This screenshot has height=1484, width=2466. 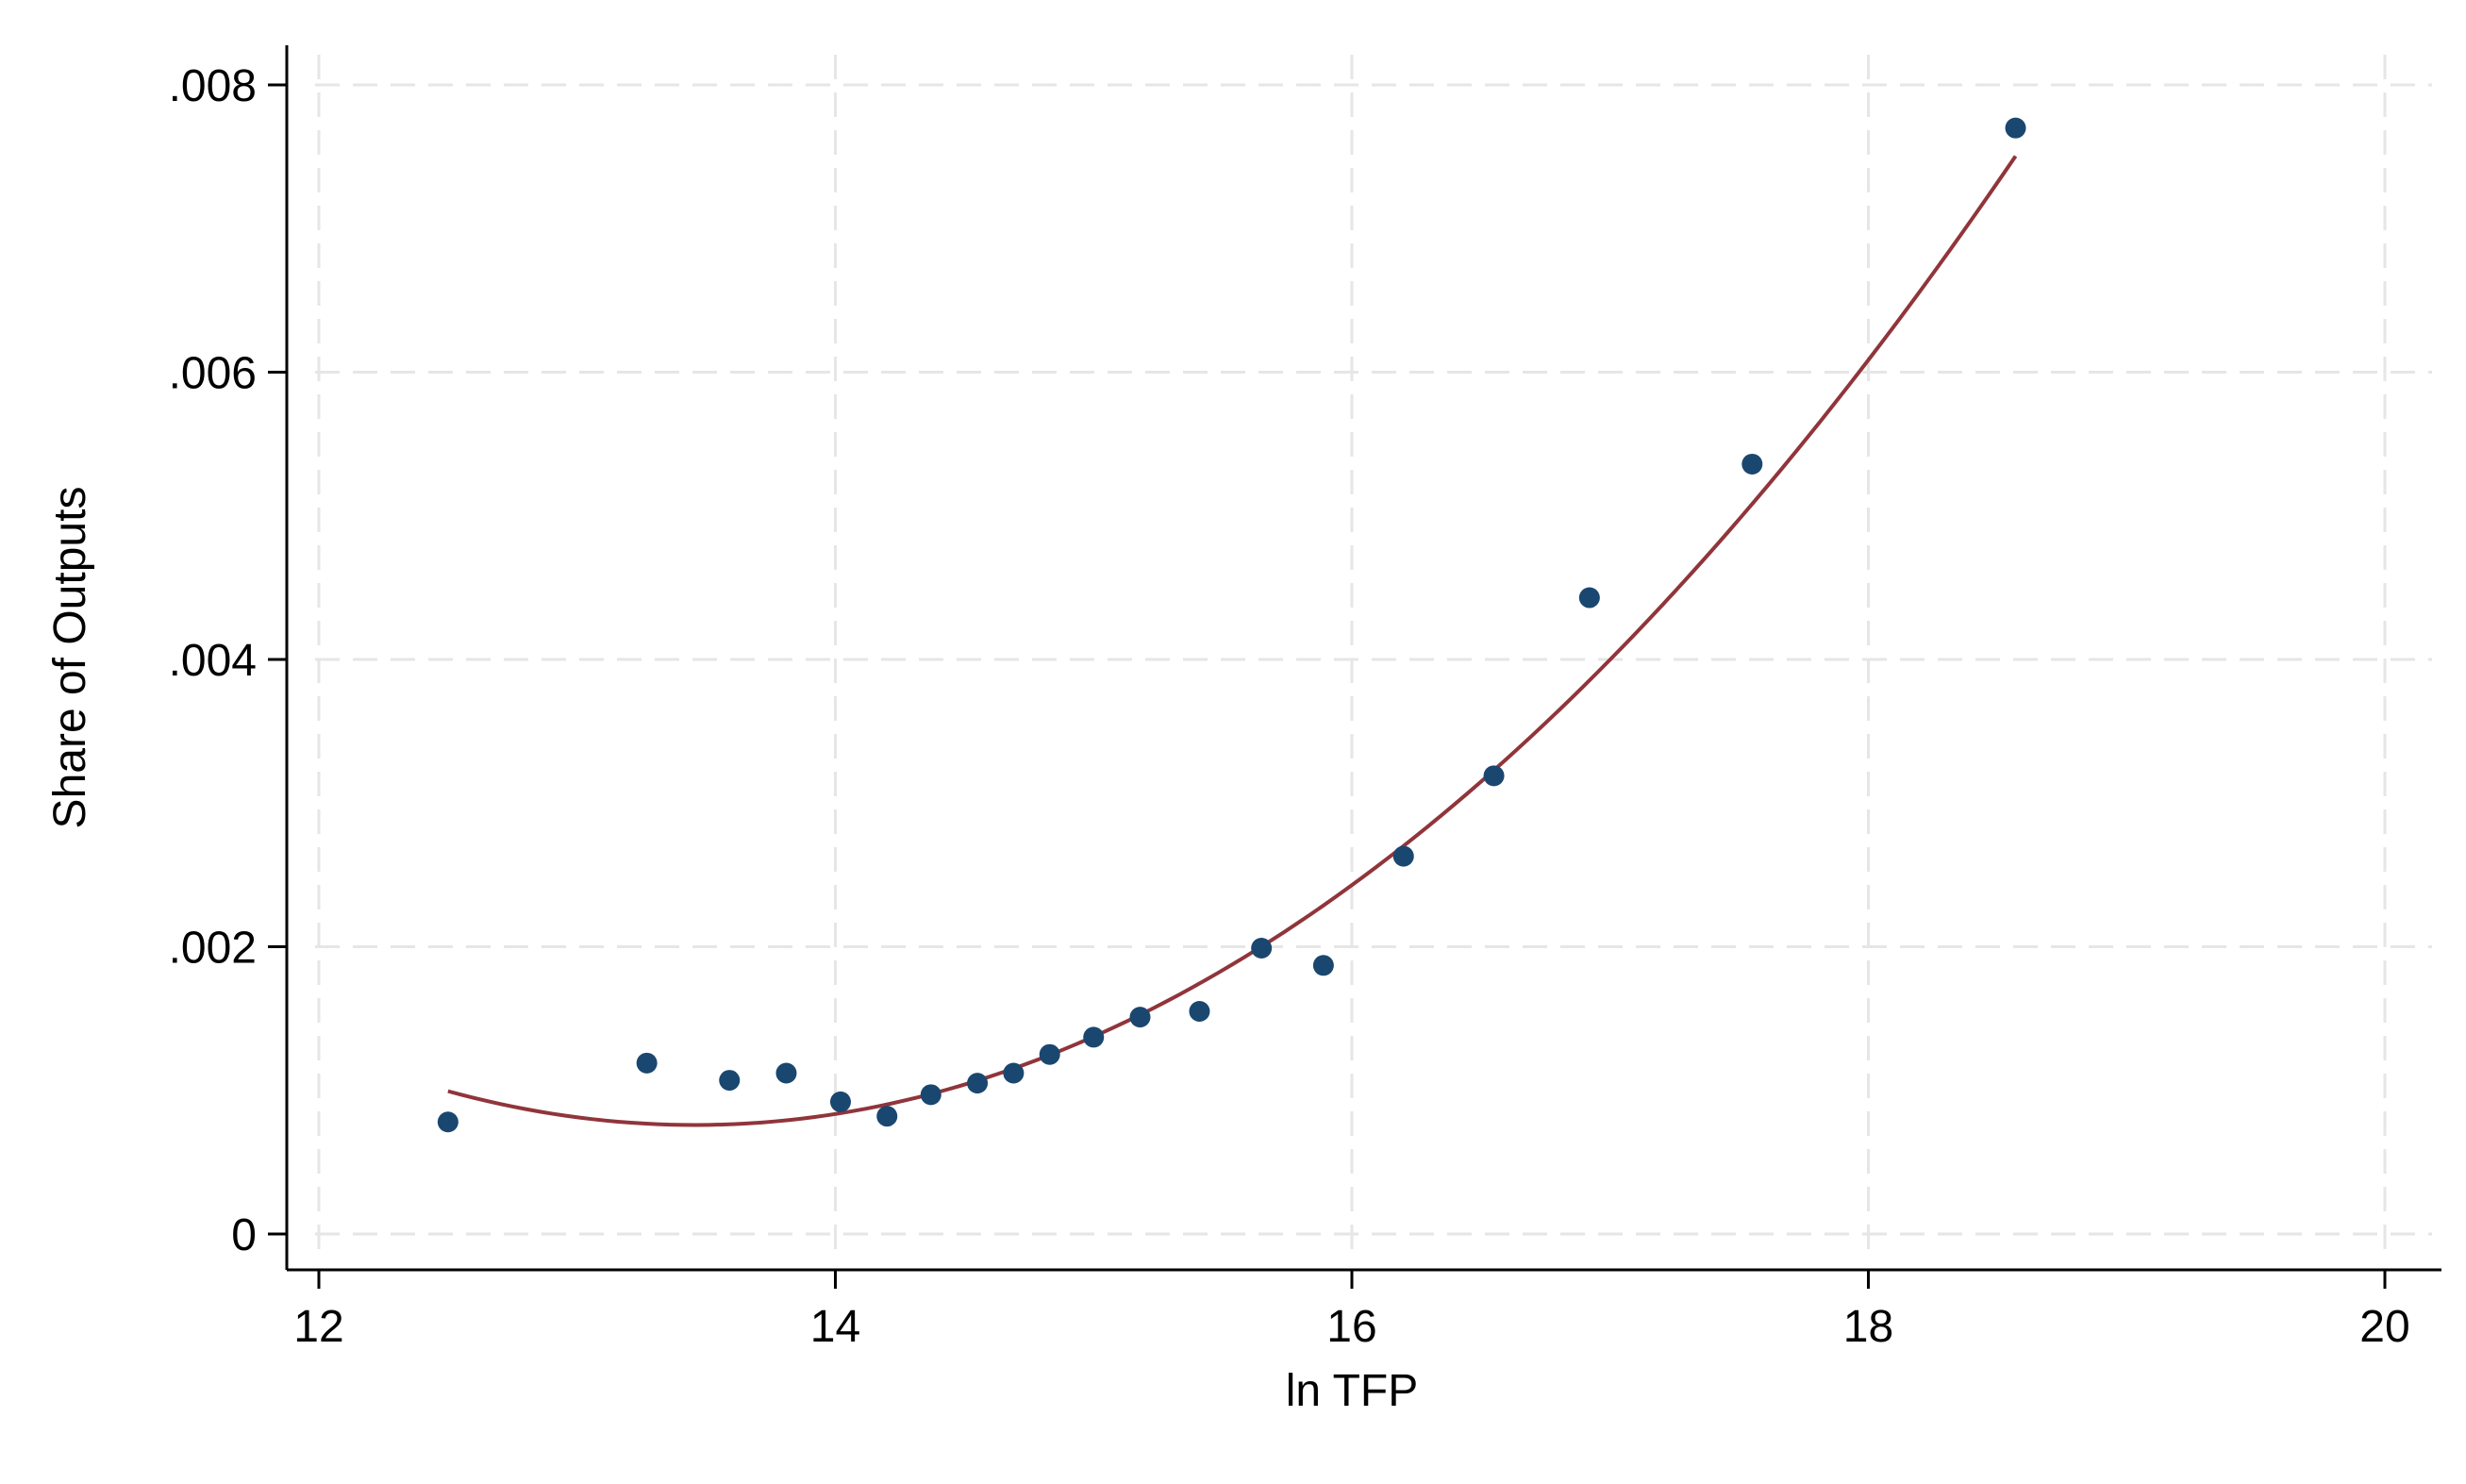 What do you see at coordinates (2384, 1327) in the screenshot?
I see `x-tick-label: 20` at bounding box center [2384, 1327].